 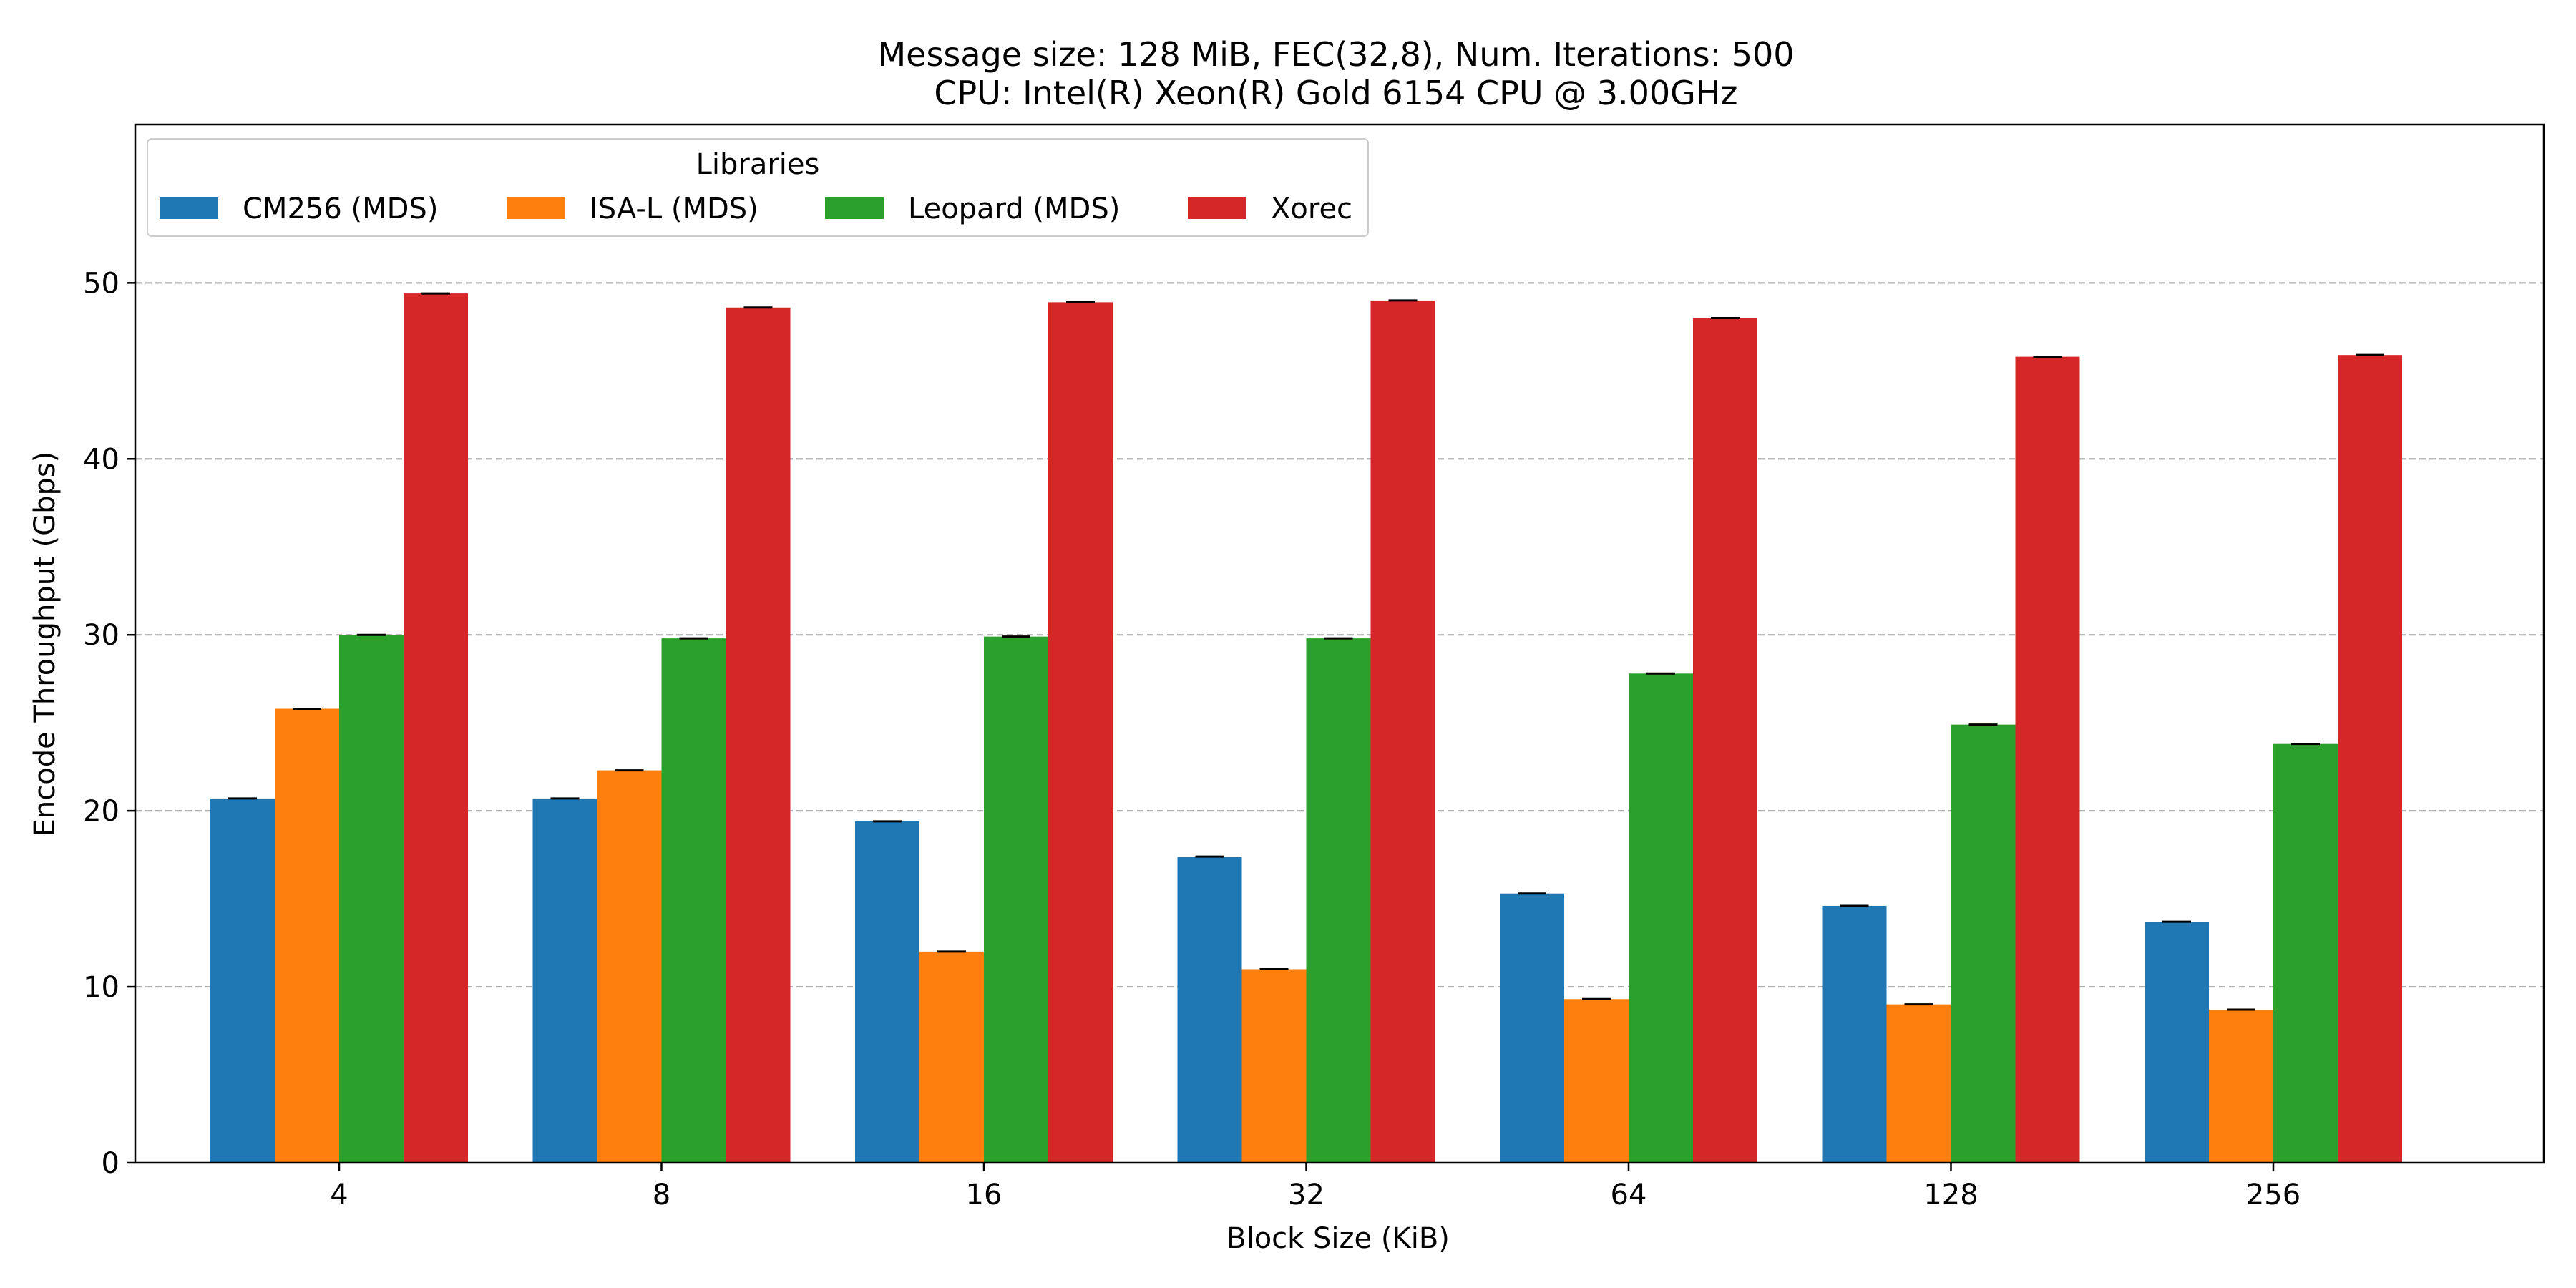 I want to click on x-tick-label: 256, so click(x=2273, y=1195).